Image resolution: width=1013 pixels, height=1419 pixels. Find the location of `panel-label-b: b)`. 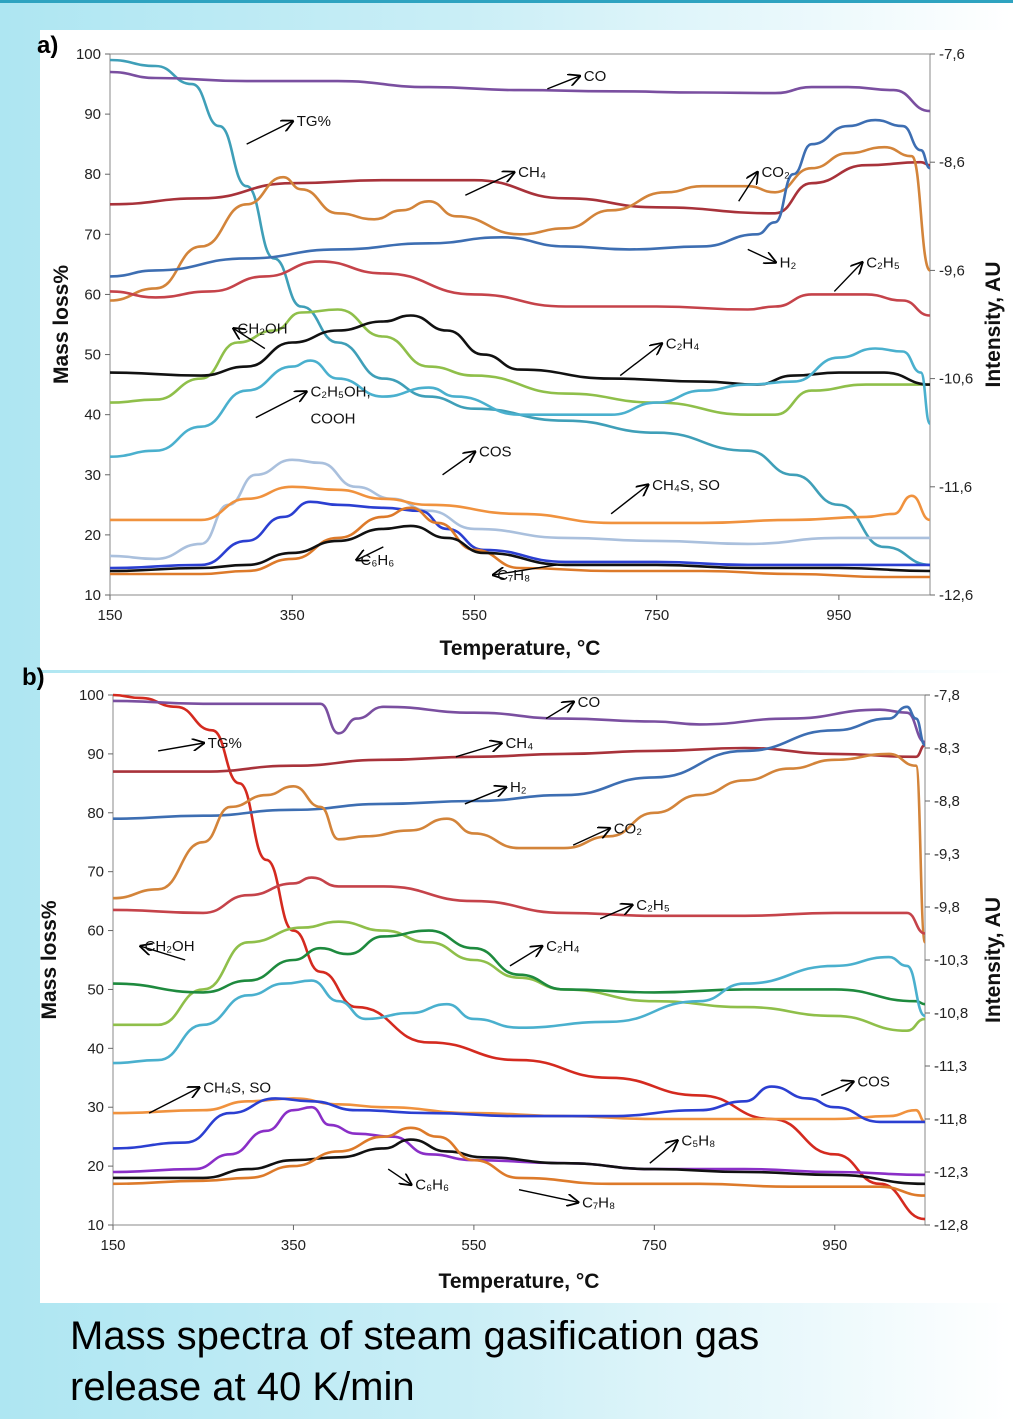

panel-label-b: b) is located at coordinates (33, 677).